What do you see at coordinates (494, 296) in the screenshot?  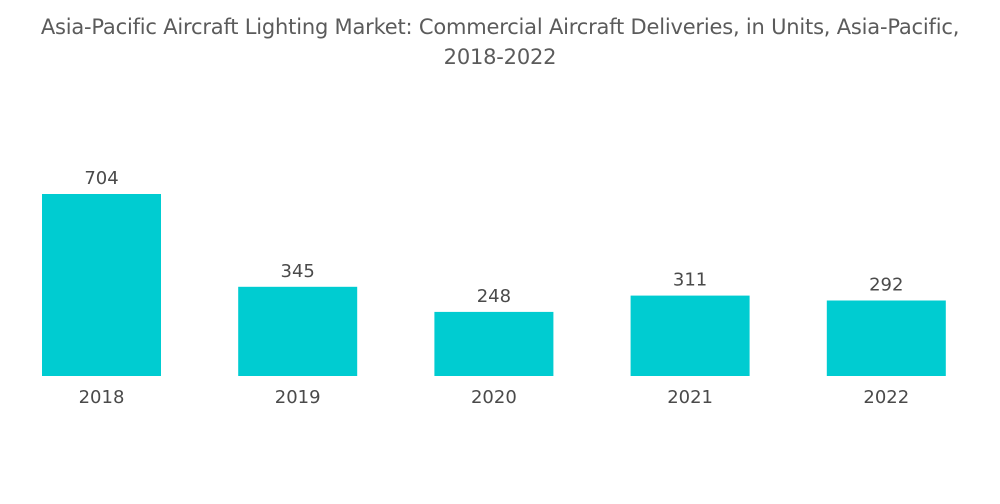 I see `data-label-2020: 248` at bounding box center [494, 296].